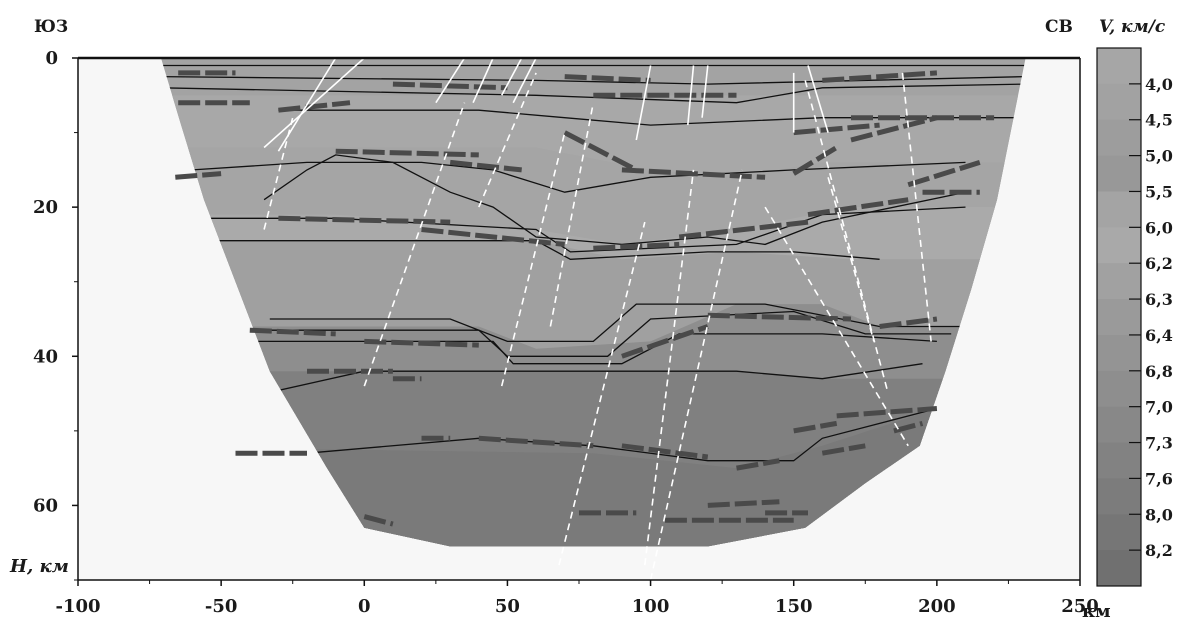 The width and height of the screenshot is (1186, 623). I want to click on x-tick-label: 250, so click(1080, 606).